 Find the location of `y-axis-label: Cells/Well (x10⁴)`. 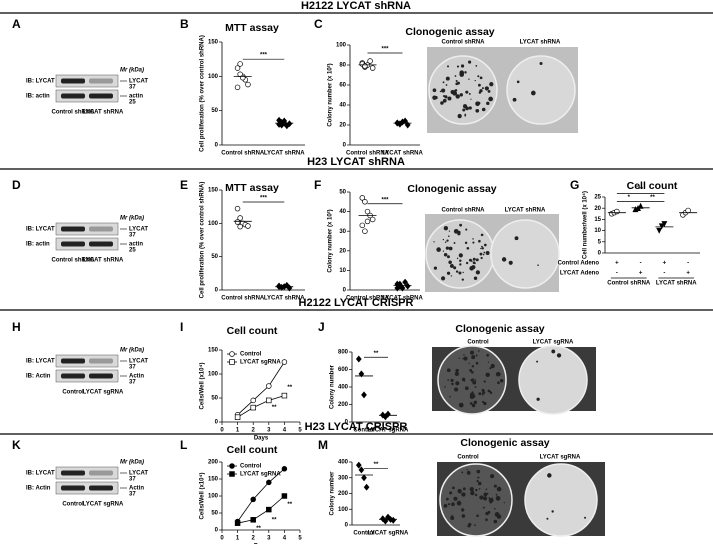

y-axis-label: Cells/Well (x10⁴) is located at coordinates (203, 496).